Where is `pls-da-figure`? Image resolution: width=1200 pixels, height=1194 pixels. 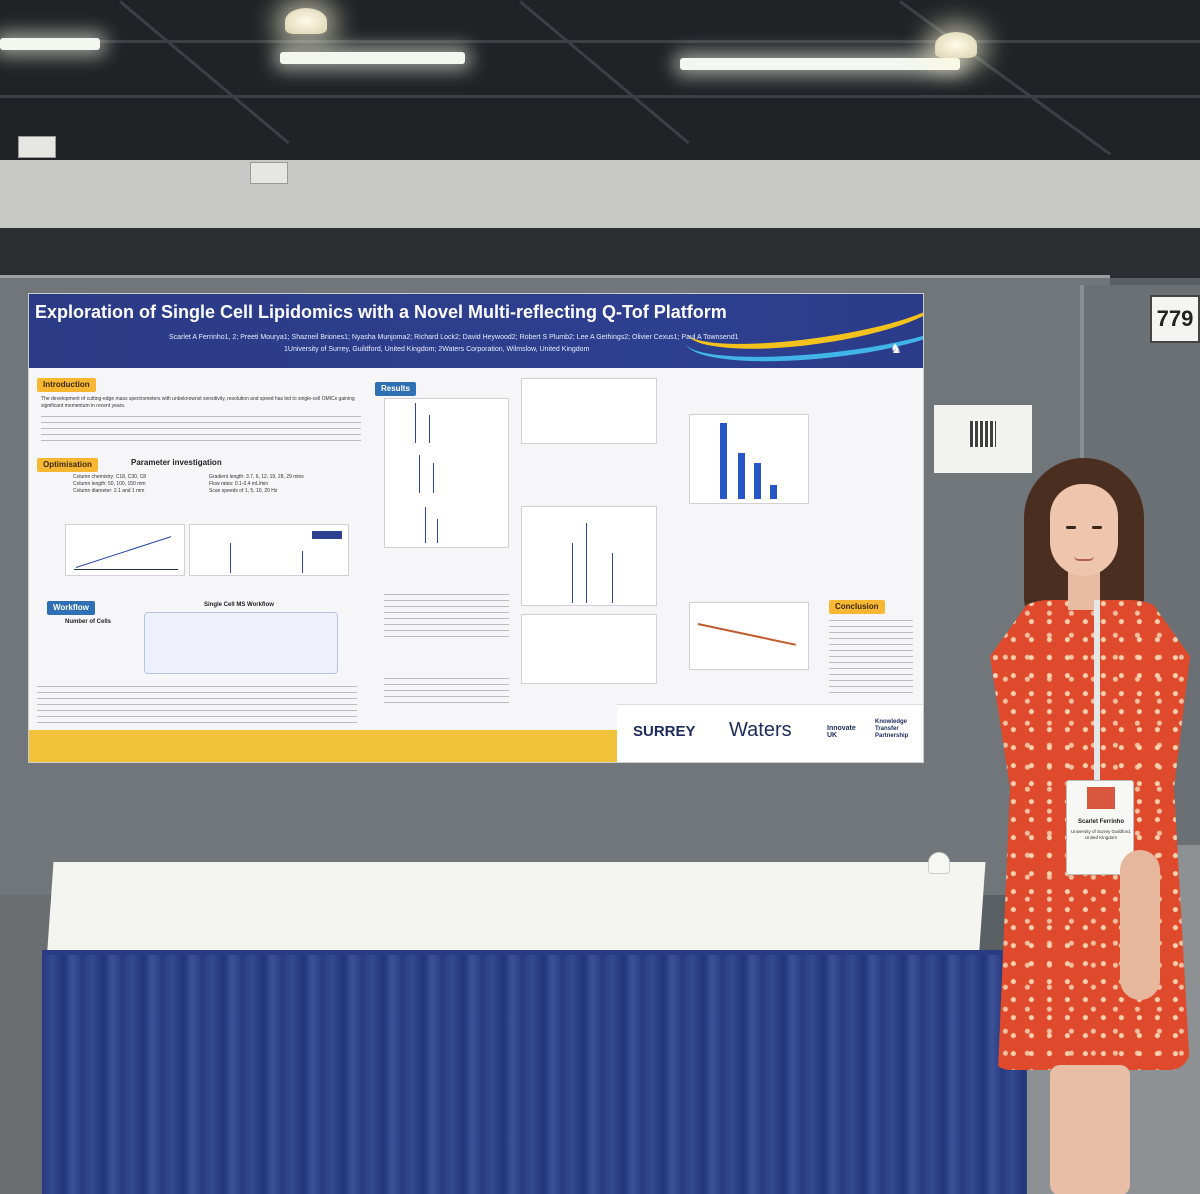
pls-da-figure is located at coordinates (589, 411).